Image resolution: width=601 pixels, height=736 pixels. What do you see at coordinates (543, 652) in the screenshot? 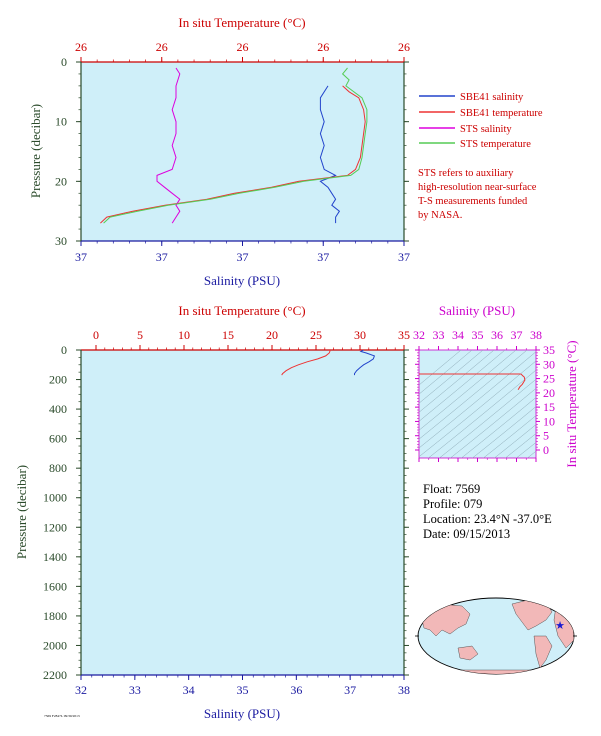
I see `map-land-south-america` at bounding box center [543, 652].